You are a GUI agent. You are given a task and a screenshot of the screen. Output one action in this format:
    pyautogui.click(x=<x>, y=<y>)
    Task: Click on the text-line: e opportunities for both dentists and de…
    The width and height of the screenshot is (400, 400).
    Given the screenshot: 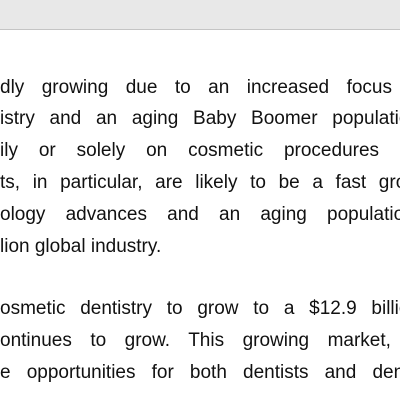 What is the action you would take?
    pyautogui.click(x=200, y=372)
    